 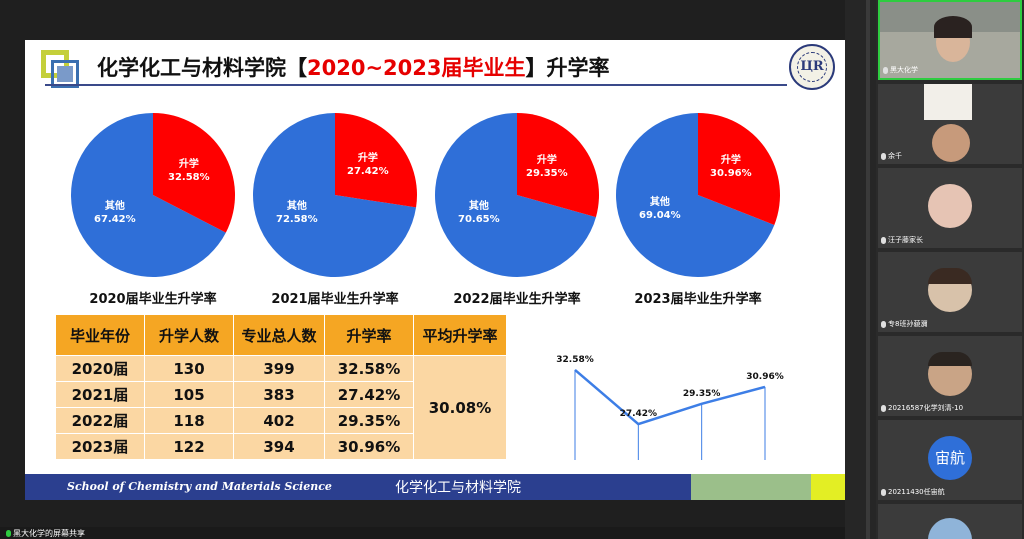 What do you see at coordinates (335, 299) in the screenshot?
I see `pie-caption-2021: 2021届毕业生升学率` at bounding box center [335, 299].